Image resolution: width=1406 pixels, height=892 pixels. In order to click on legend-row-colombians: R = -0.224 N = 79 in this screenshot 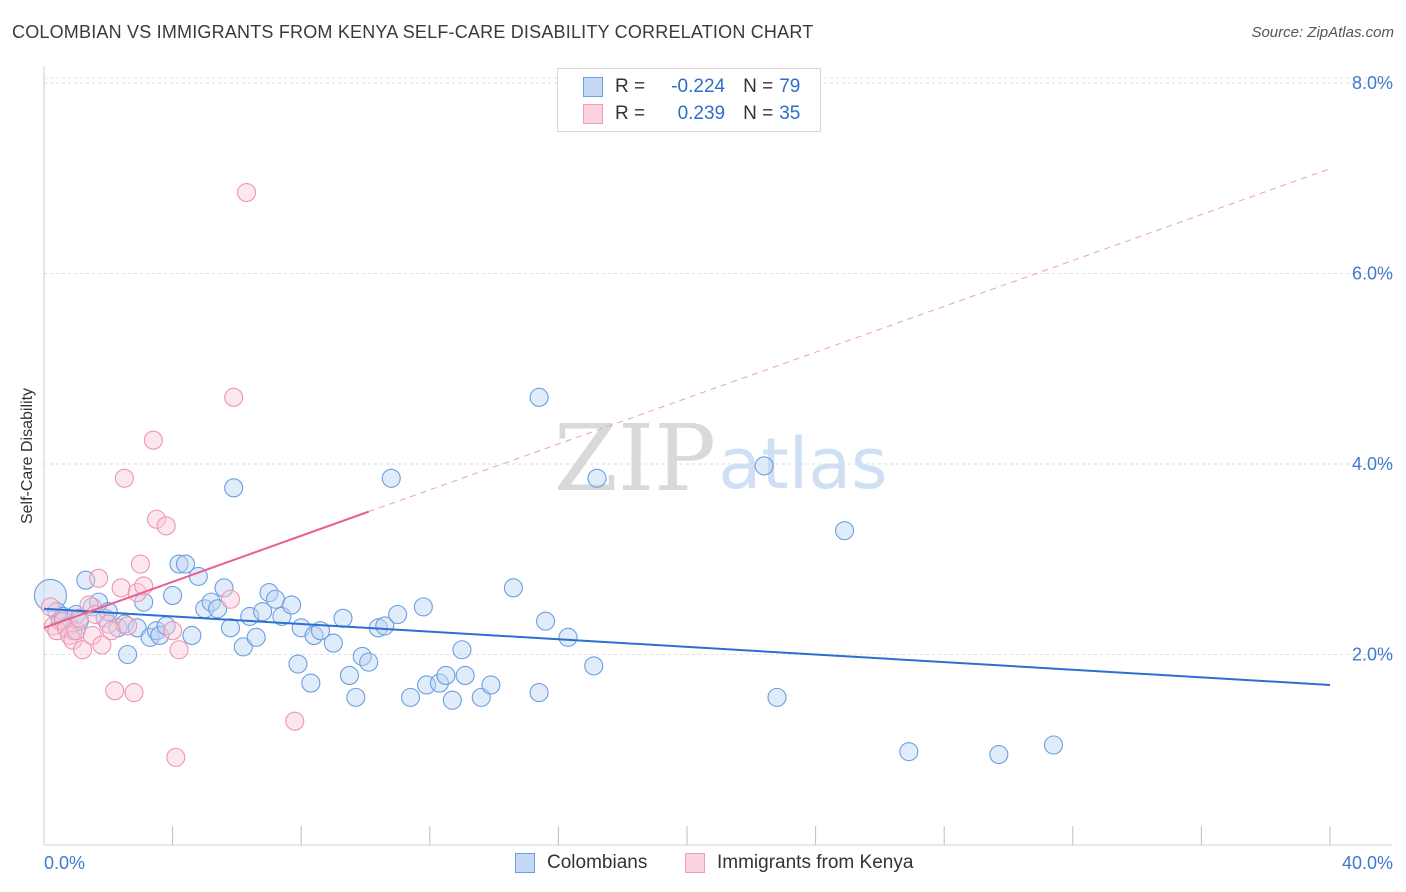, I will do `click(679, 87)`.